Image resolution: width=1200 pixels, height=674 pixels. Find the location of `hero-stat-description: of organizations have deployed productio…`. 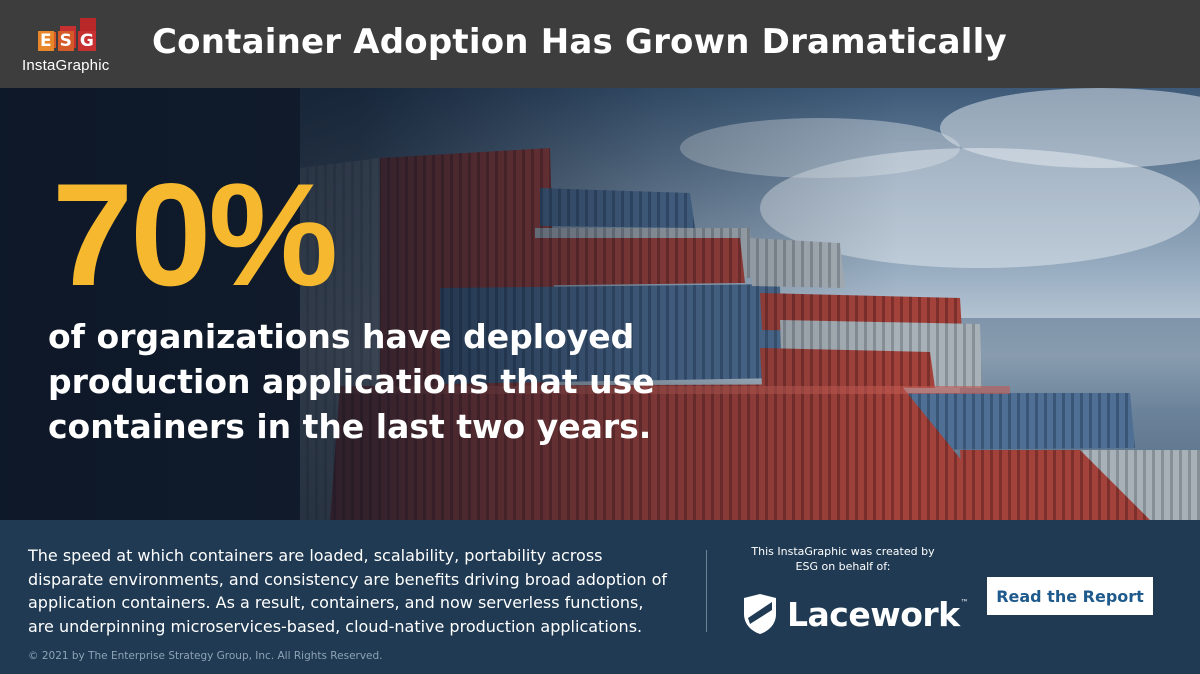

hero-stat-description: of organizations have deployed productio… is located at coordinates (351, 381).